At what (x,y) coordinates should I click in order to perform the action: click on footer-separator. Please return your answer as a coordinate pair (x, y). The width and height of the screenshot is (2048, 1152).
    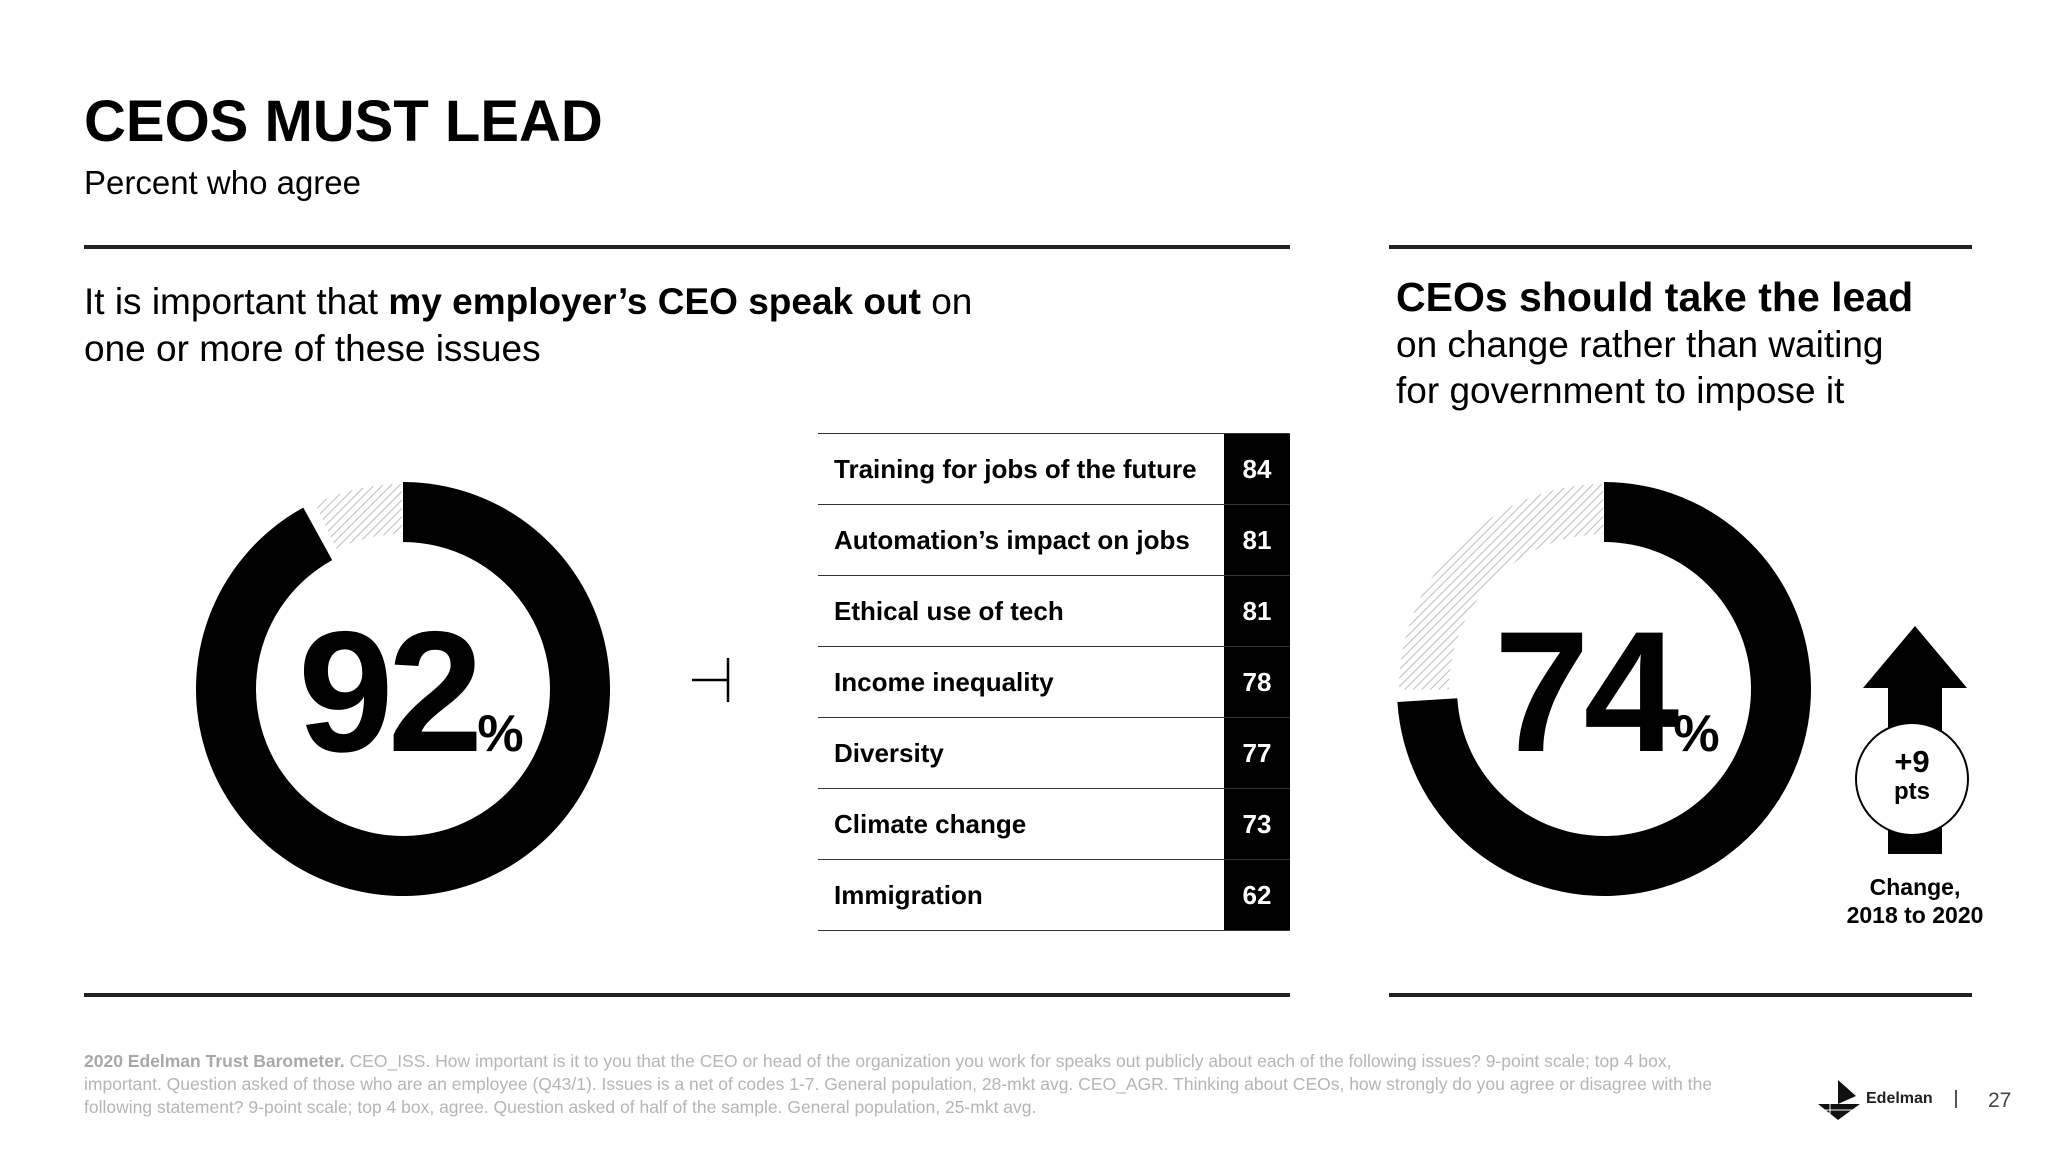
    Looking at the image, I should click on (1956, 1099).